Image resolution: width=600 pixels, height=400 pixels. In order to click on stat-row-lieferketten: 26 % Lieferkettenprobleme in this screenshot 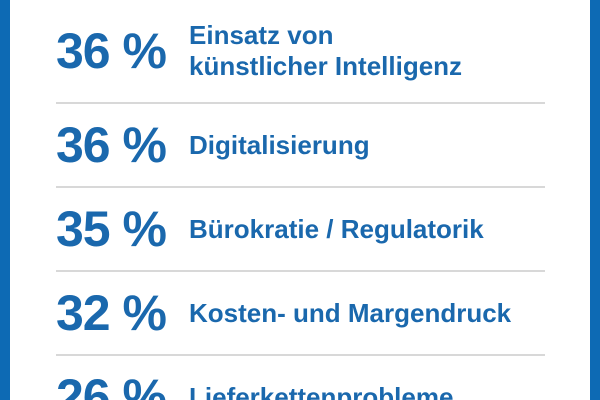, I will do `click(300, 377)`.